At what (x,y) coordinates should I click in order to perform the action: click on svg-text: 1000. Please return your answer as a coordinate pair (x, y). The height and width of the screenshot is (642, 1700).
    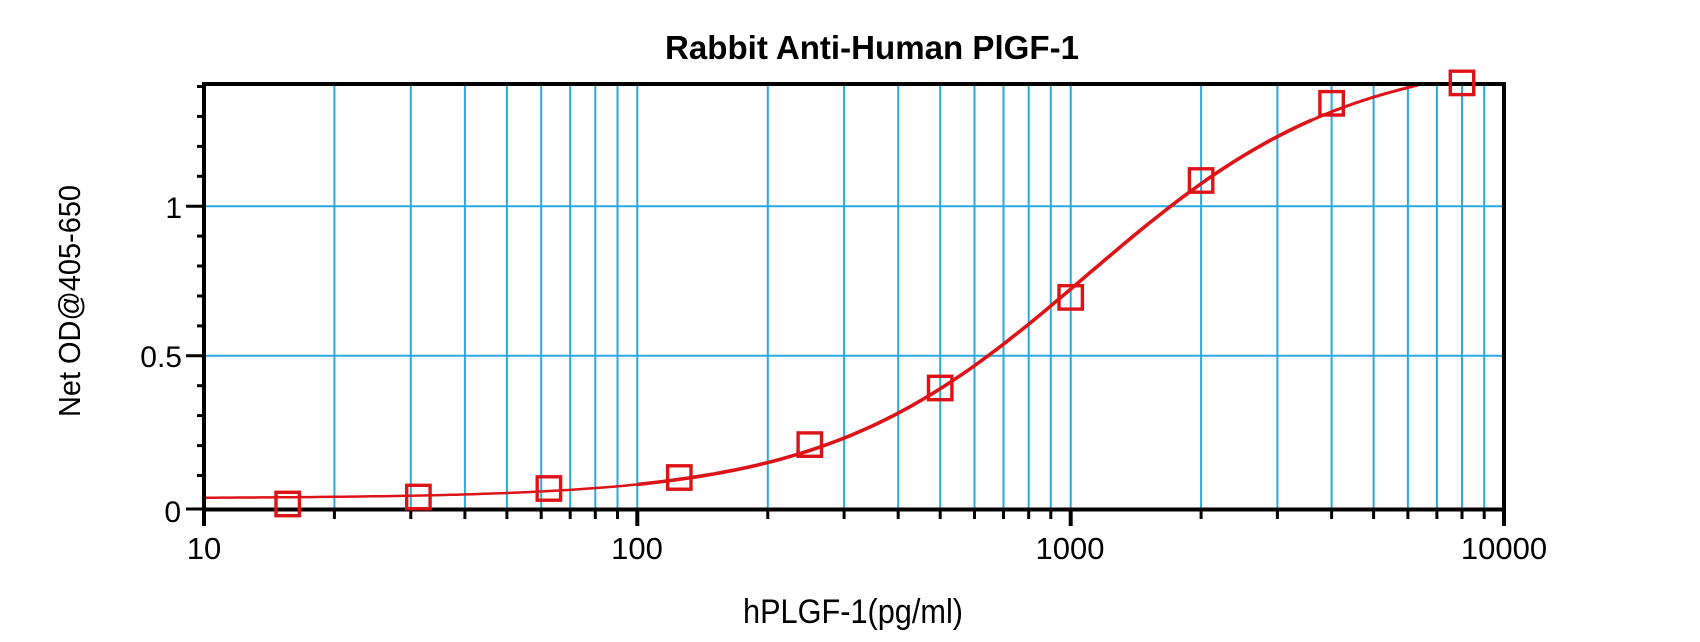
    Looking at the image, I should click on (1070, 548).